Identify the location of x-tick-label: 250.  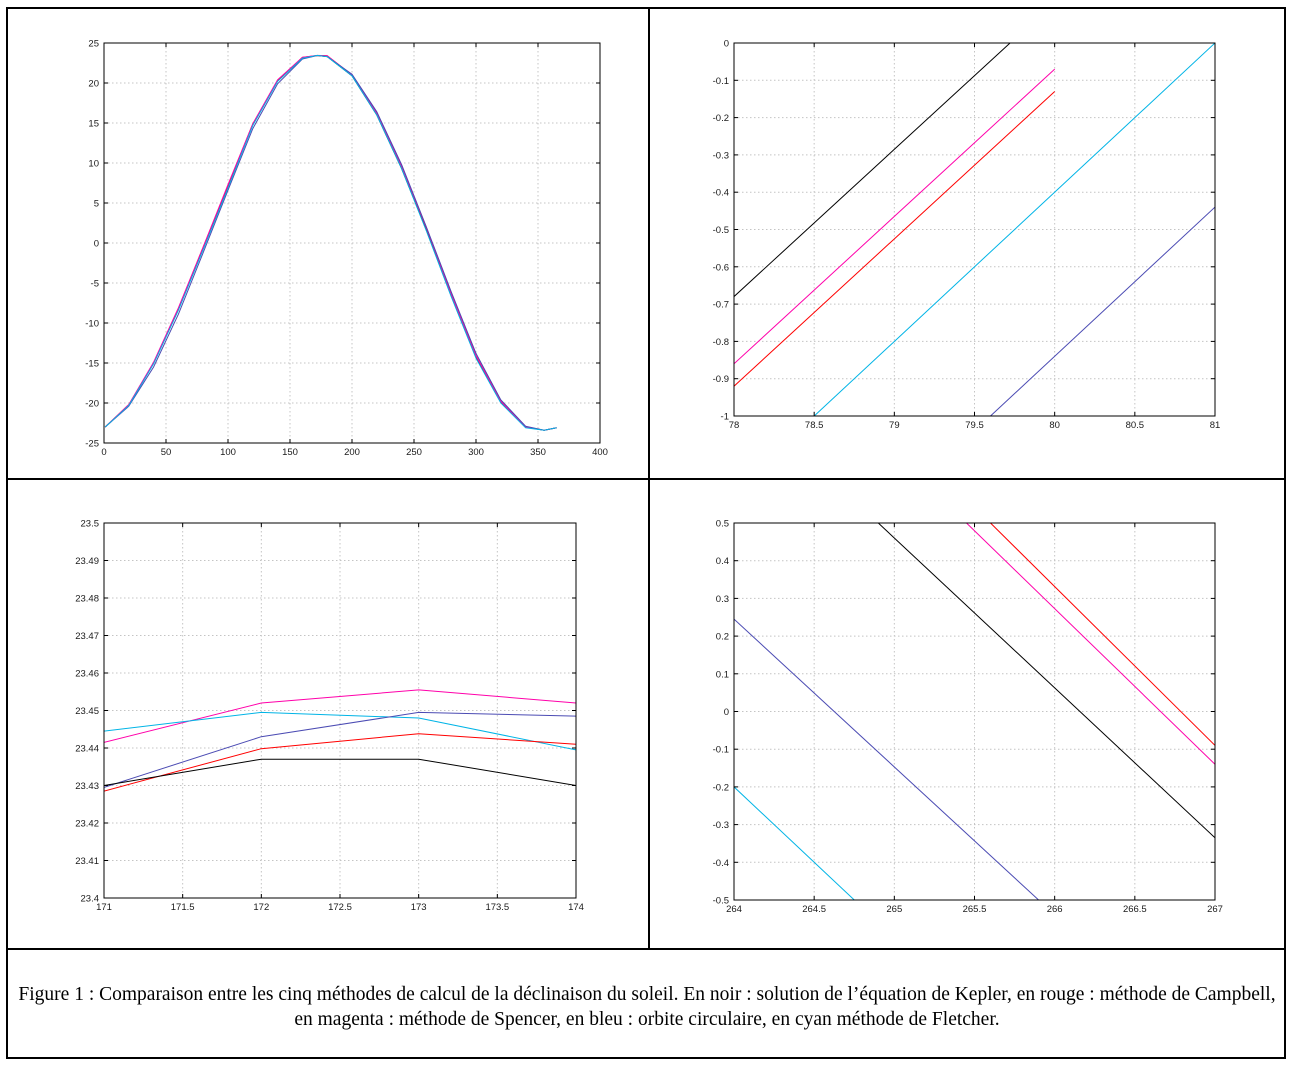
(414, 452).